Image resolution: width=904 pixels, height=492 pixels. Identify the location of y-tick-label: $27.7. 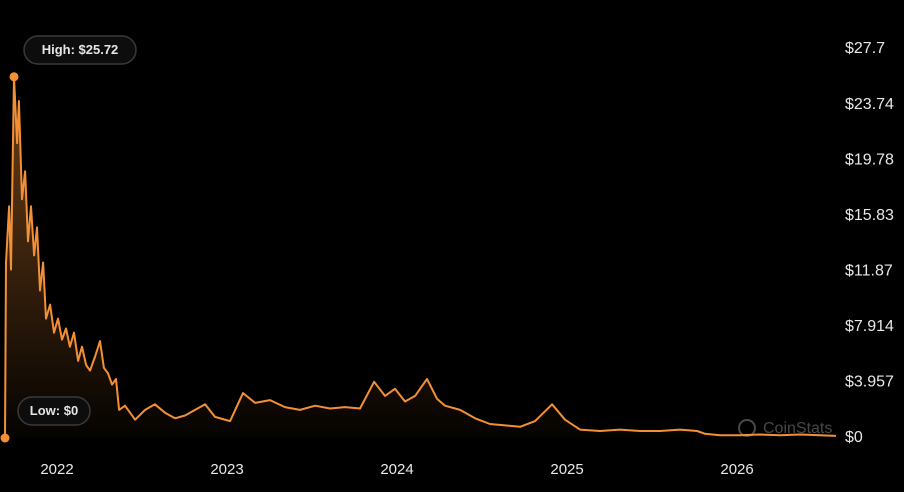
(865, 48).